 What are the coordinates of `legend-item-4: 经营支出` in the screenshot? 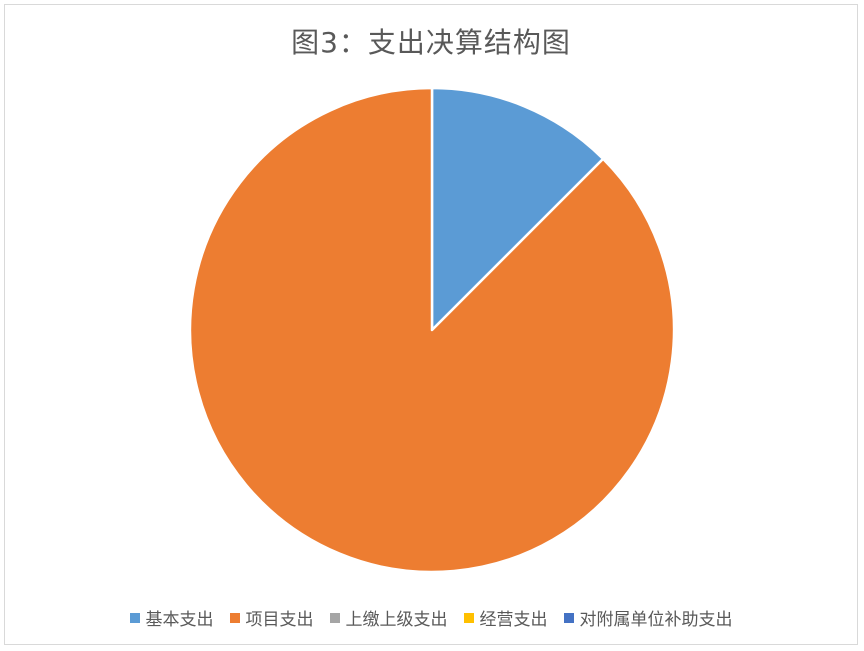 It's located at (506, 617).